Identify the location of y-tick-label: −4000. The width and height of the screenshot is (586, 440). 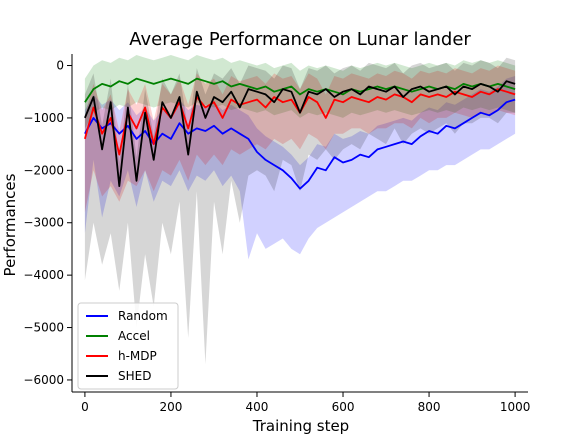
(43, 275).